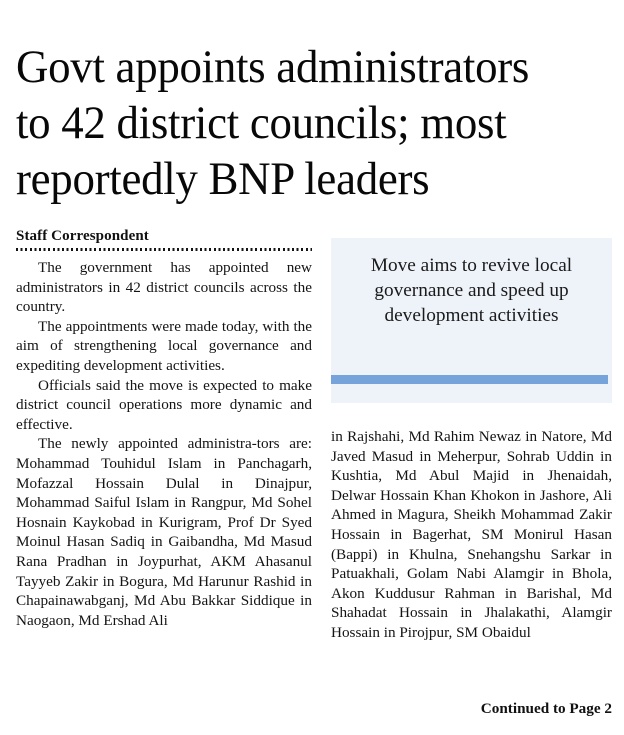 This screenshot has width=624, height=735. Describe the element at coordinates (164, 249) in the screenshot. I see `dotted-divider` at that location.